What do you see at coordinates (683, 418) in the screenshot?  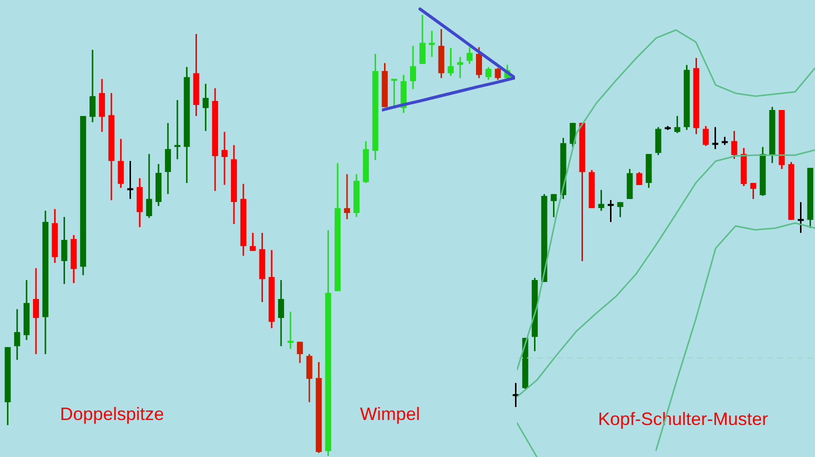 I see `annotation: Kopf-Schulter-Muster` at bounding box center [683, 418].